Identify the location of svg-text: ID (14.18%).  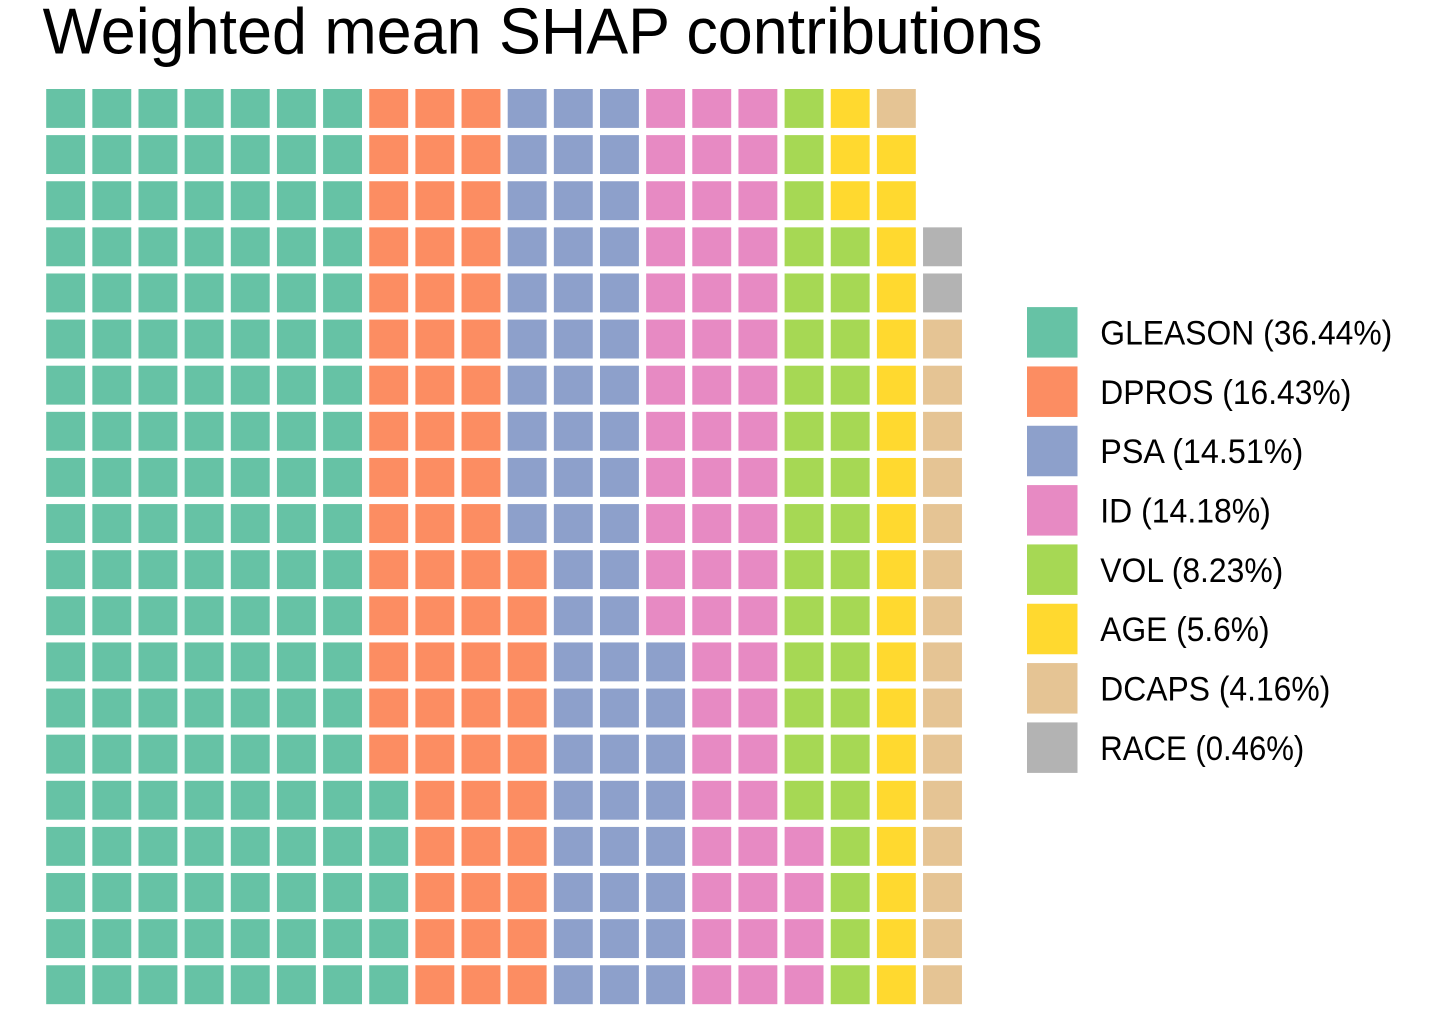
(1185, 512).